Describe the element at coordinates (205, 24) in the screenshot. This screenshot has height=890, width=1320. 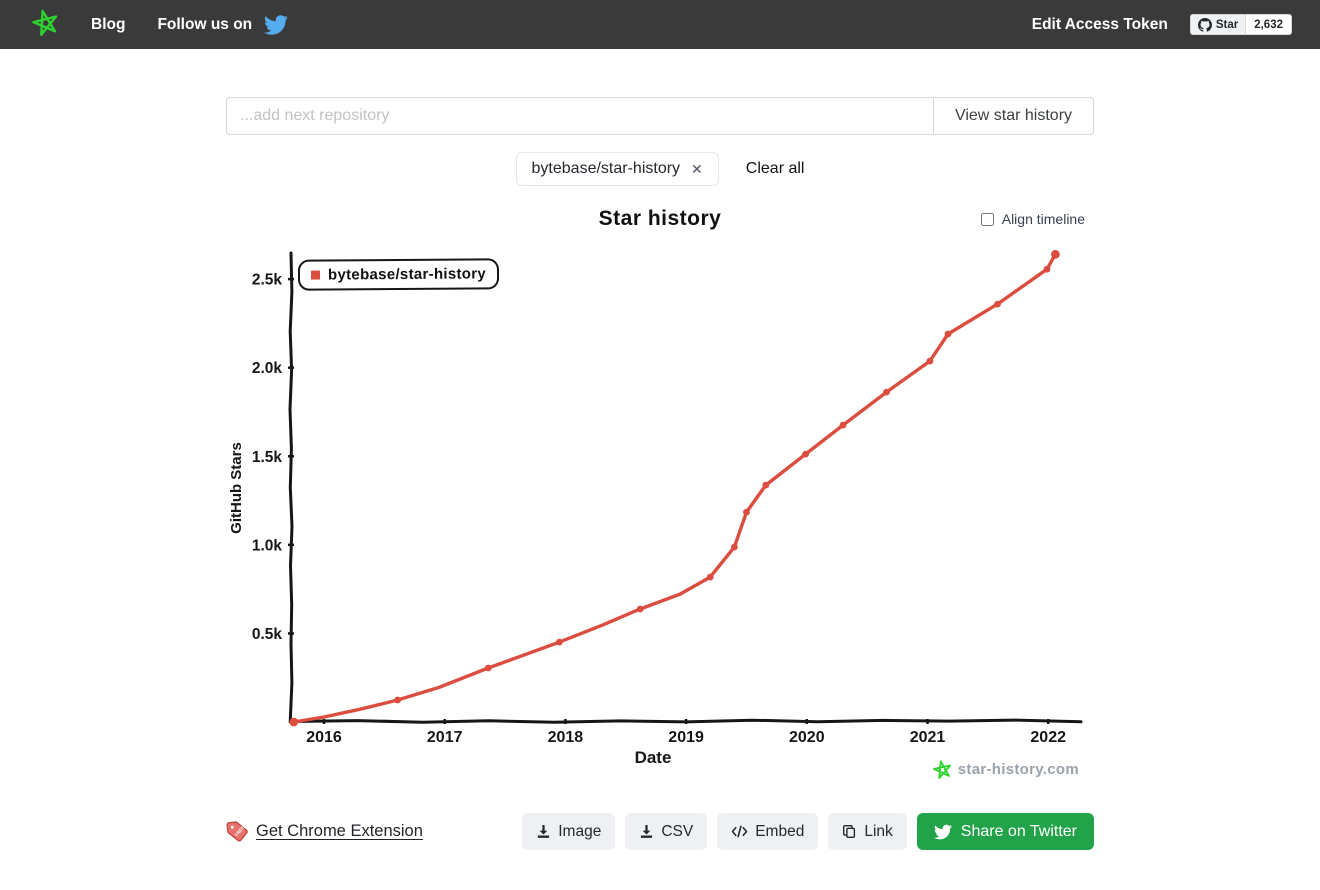
I see `nav-follow-label: Follow us on` at that location.